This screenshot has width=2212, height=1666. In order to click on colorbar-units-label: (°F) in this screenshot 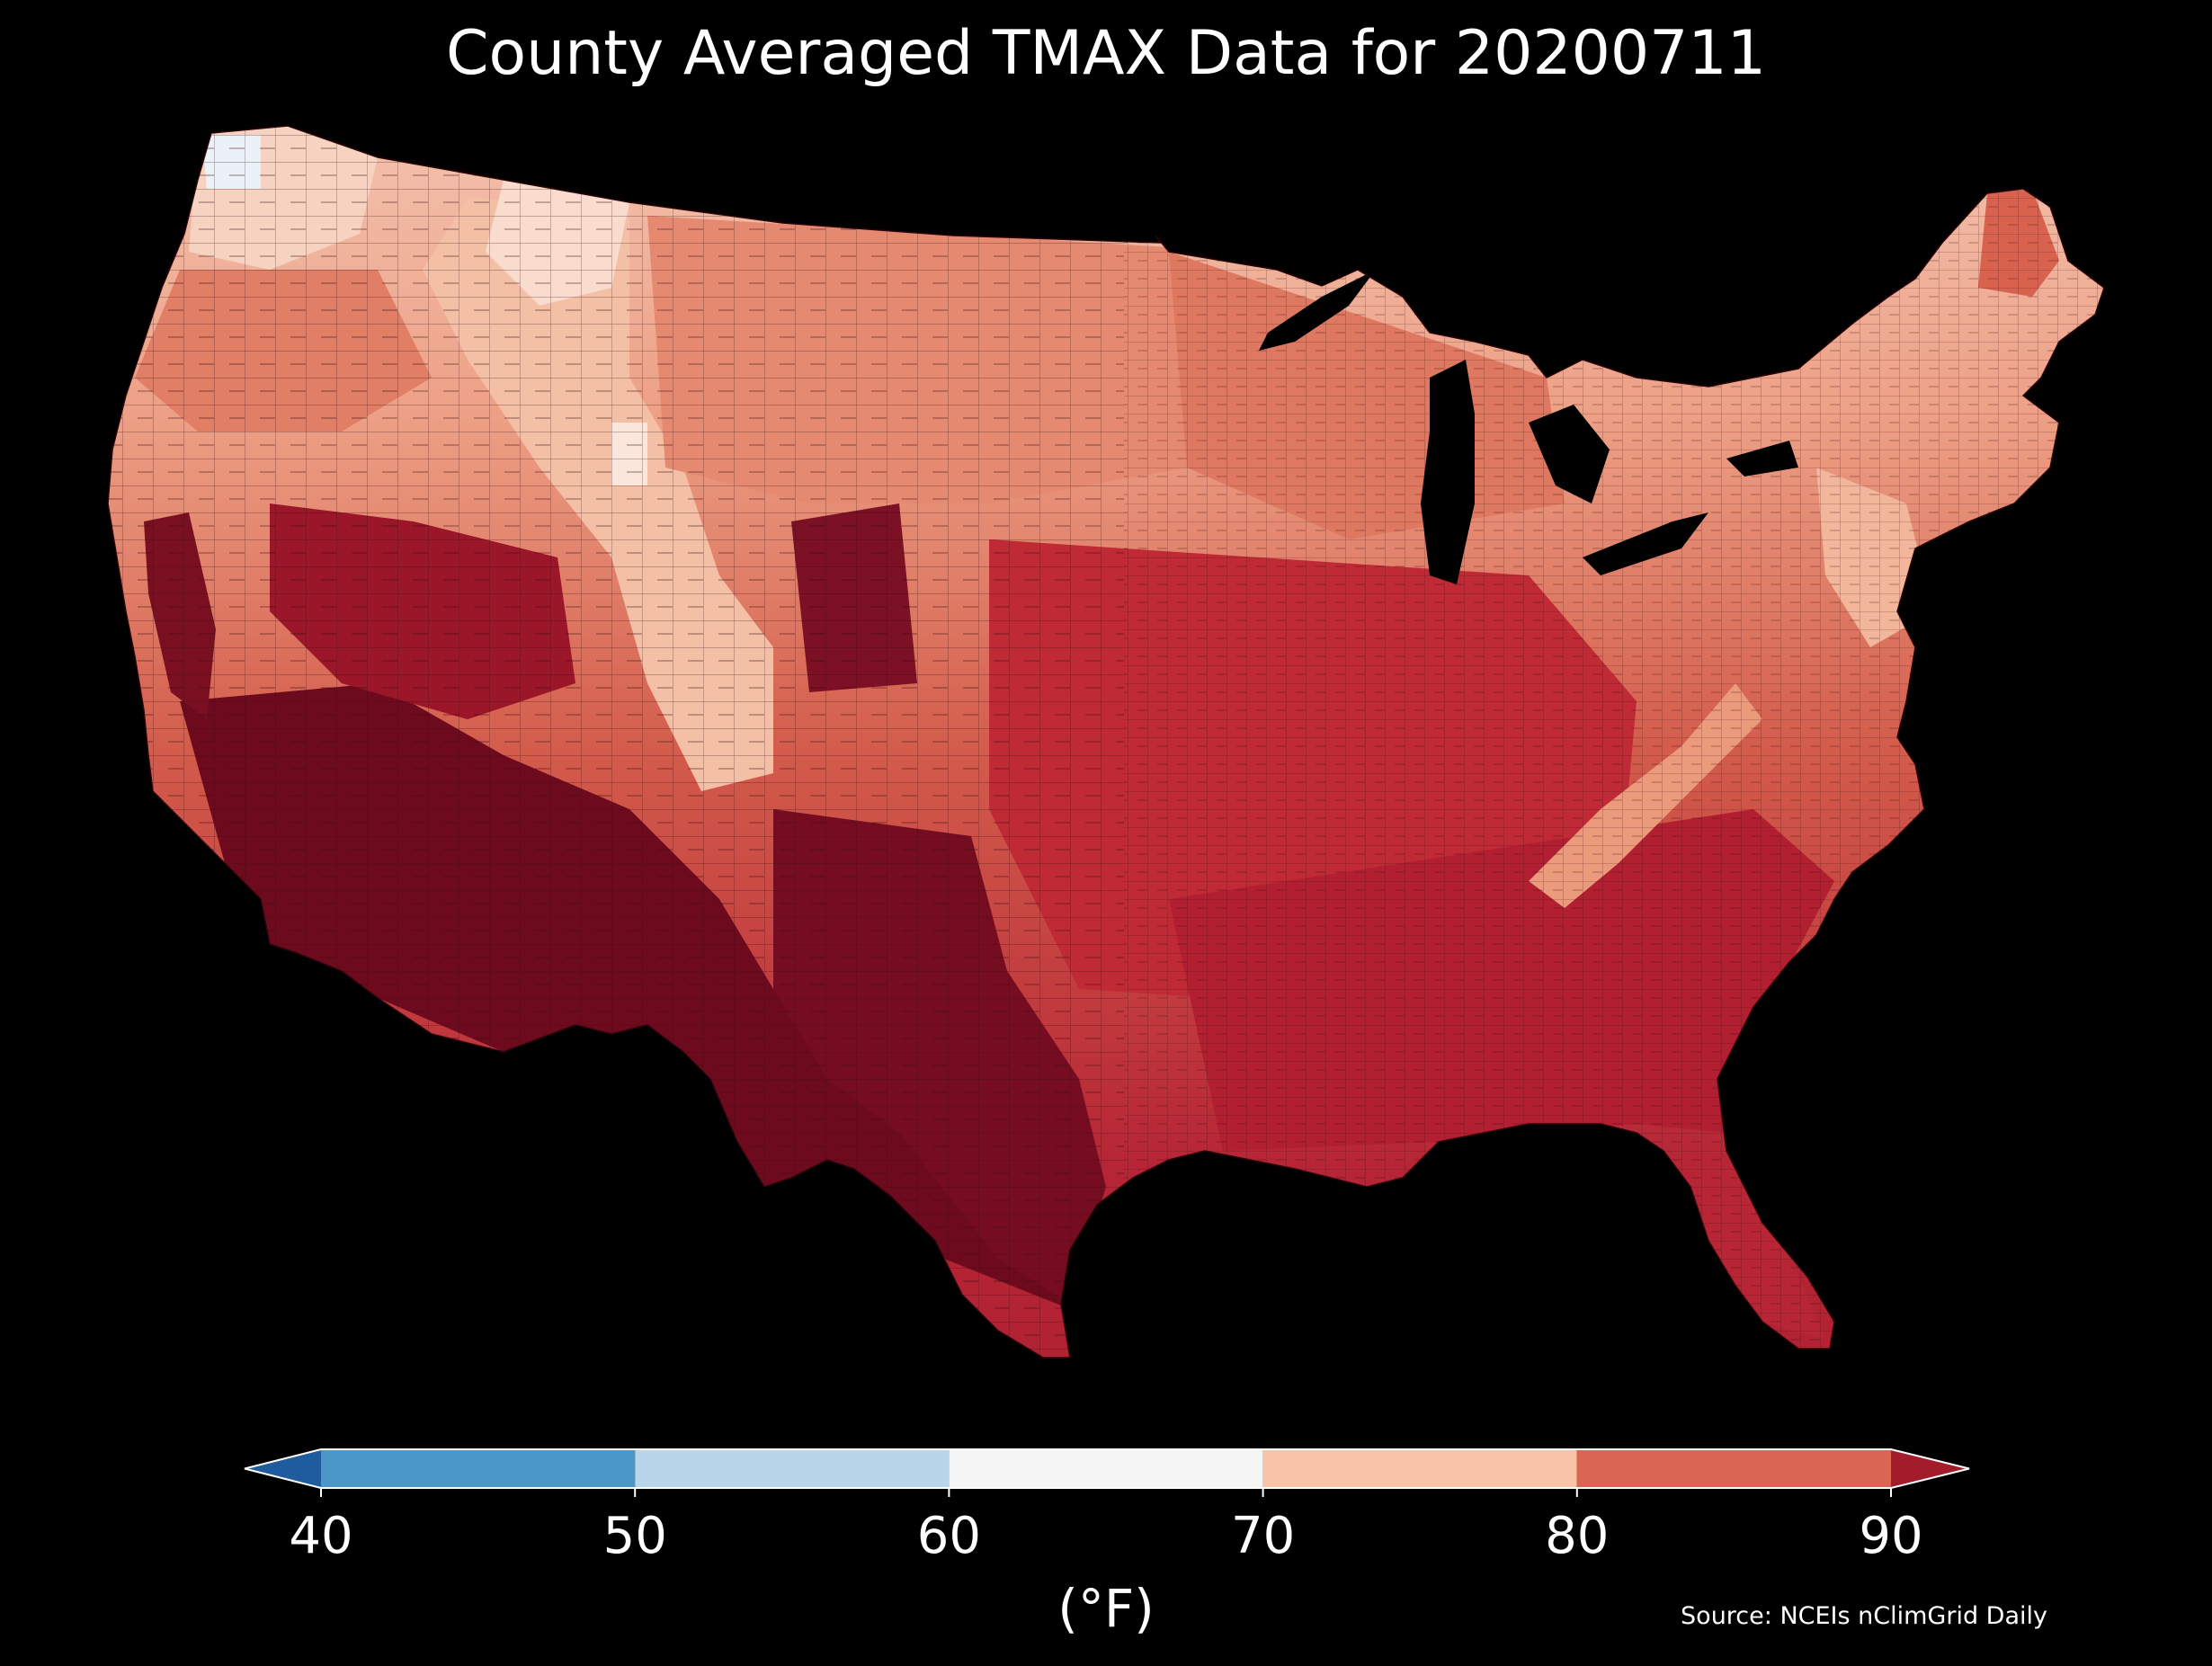, I will do `click(1106, 1609)`.